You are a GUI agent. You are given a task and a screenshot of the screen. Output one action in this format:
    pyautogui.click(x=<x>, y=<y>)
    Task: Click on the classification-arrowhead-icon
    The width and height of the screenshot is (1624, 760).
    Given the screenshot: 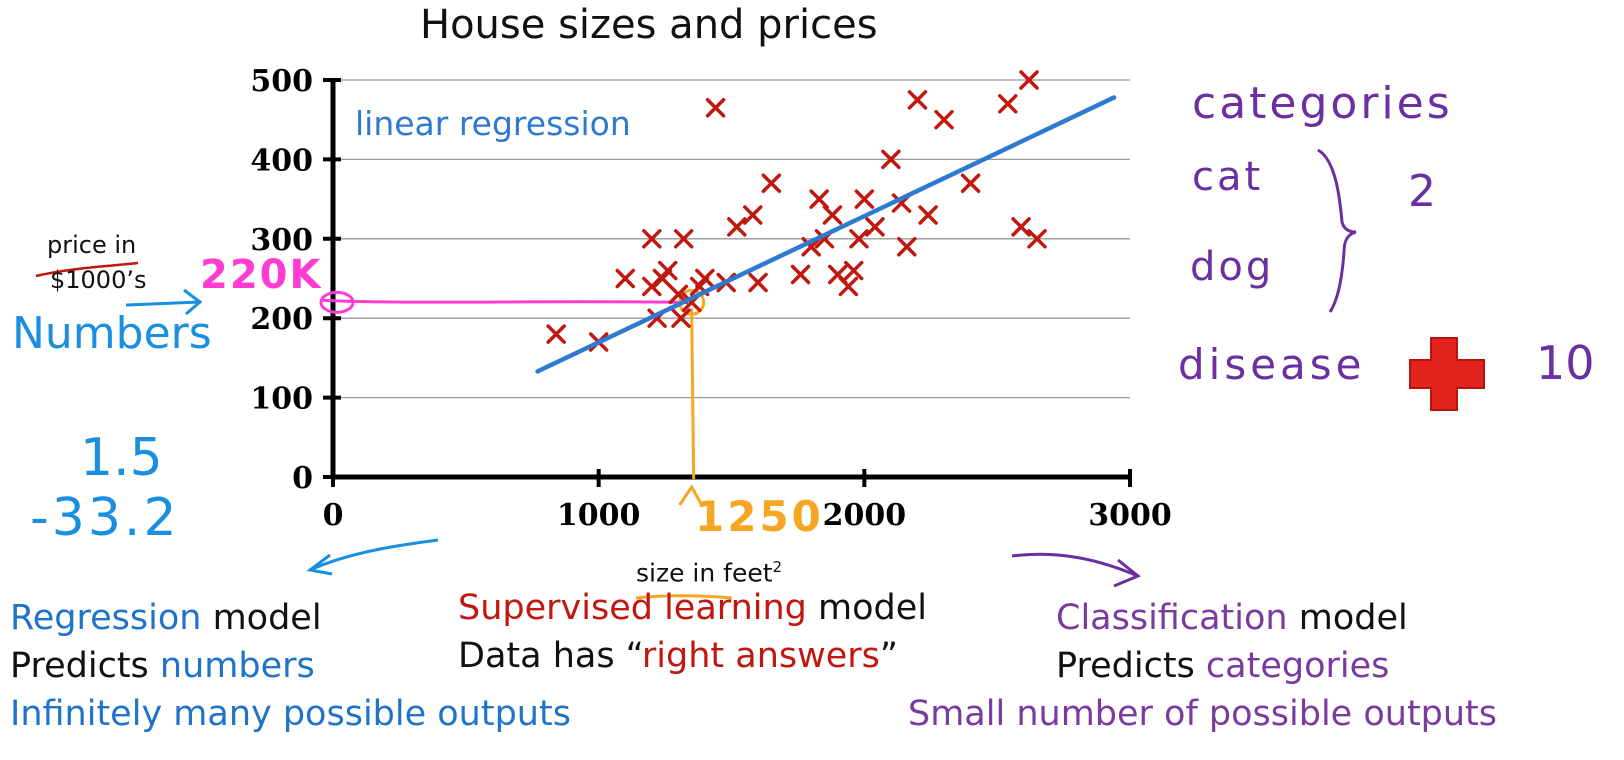 What is the action you would take?
    pyautogui.click(x=1127, y=573)
    